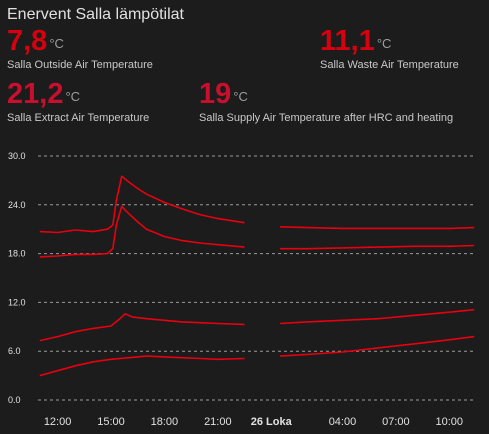 The height and width of the screenshot is (434, 489). What do you see at coordinates (14, 351) in the screenshot?
I see `y-tick-label: 6.0` at bounding box center [14, 351].